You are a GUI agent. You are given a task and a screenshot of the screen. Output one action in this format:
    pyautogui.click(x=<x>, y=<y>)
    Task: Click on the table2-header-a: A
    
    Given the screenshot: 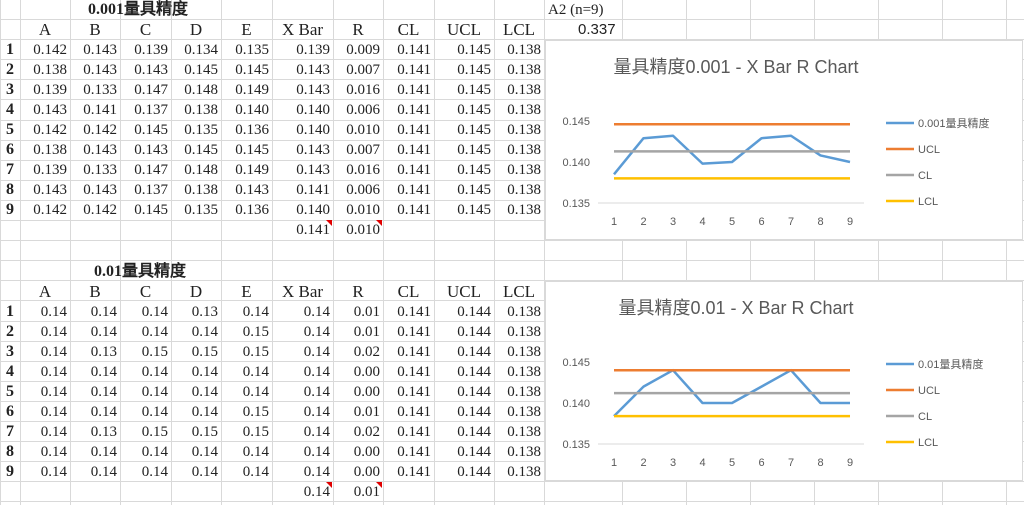 What is the action you would take?
    pyautogui.click(x=45, y=291)
    